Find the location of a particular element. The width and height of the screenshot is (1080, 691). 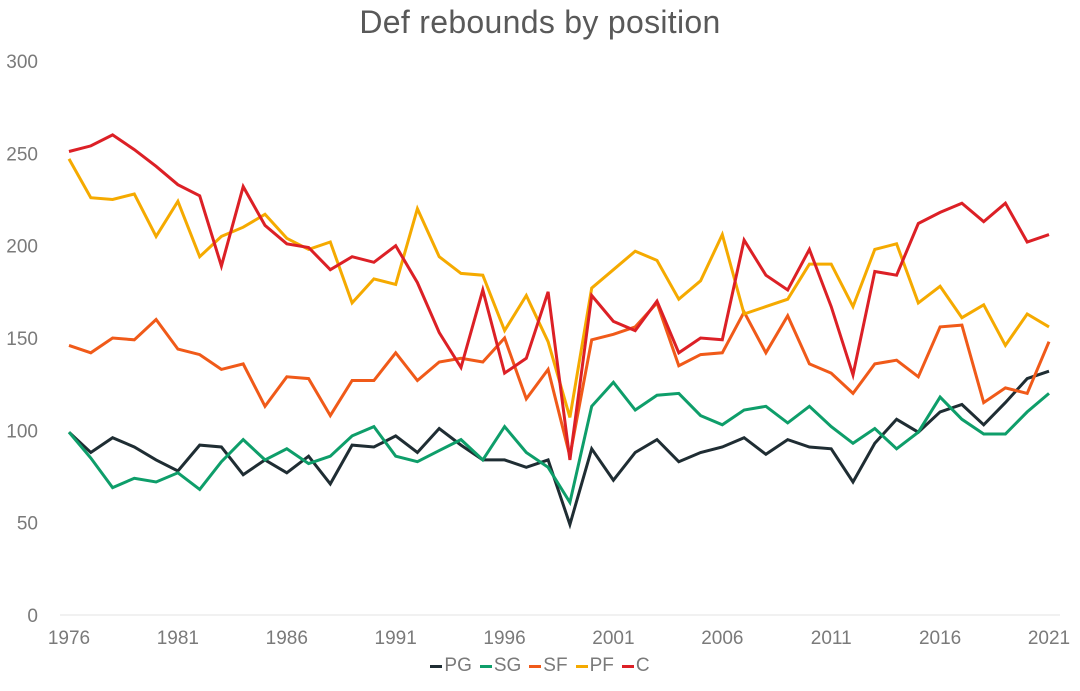

x-tick-label: 1981 is located at coordinates (178, 638).